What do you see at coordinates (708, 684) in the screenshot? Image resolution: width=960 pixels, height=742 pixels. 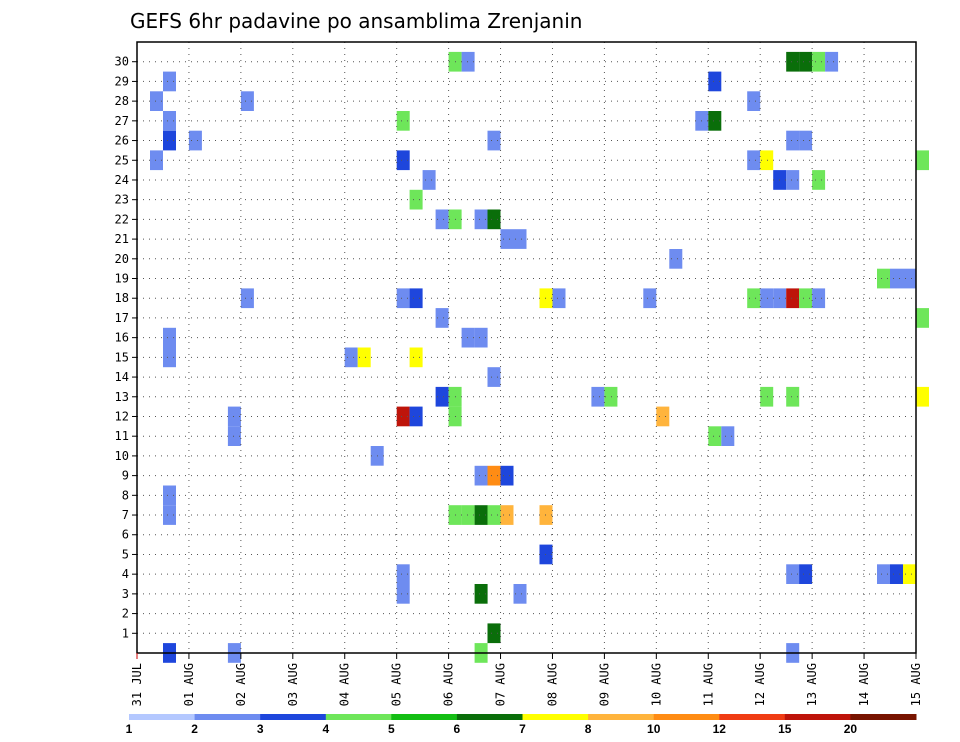 I see `x-tick-label: 11 AUG` at bounding box center [708, 684].